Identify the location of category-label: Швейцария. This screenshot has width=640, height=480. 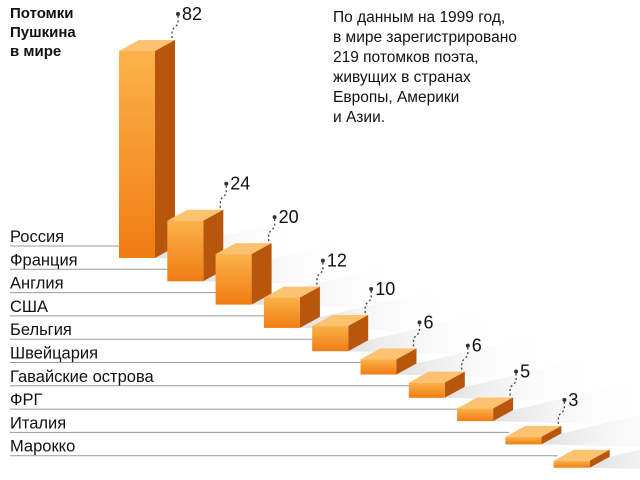
(54, 354).